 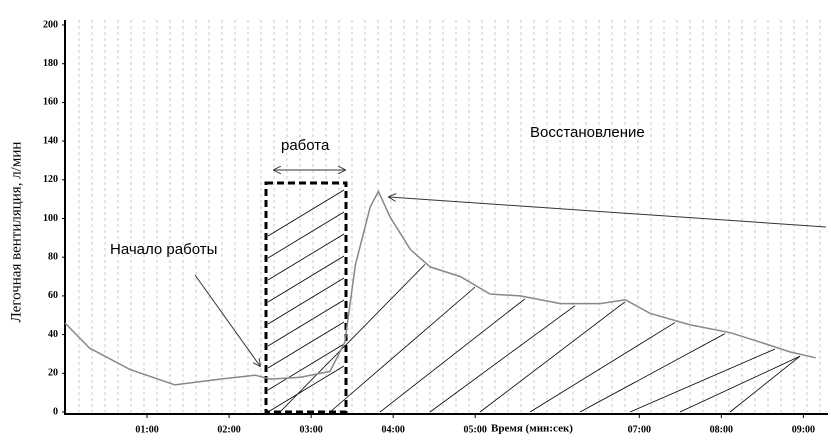 I want to click on y-tick-label: 60, so click(x=53, y=295).